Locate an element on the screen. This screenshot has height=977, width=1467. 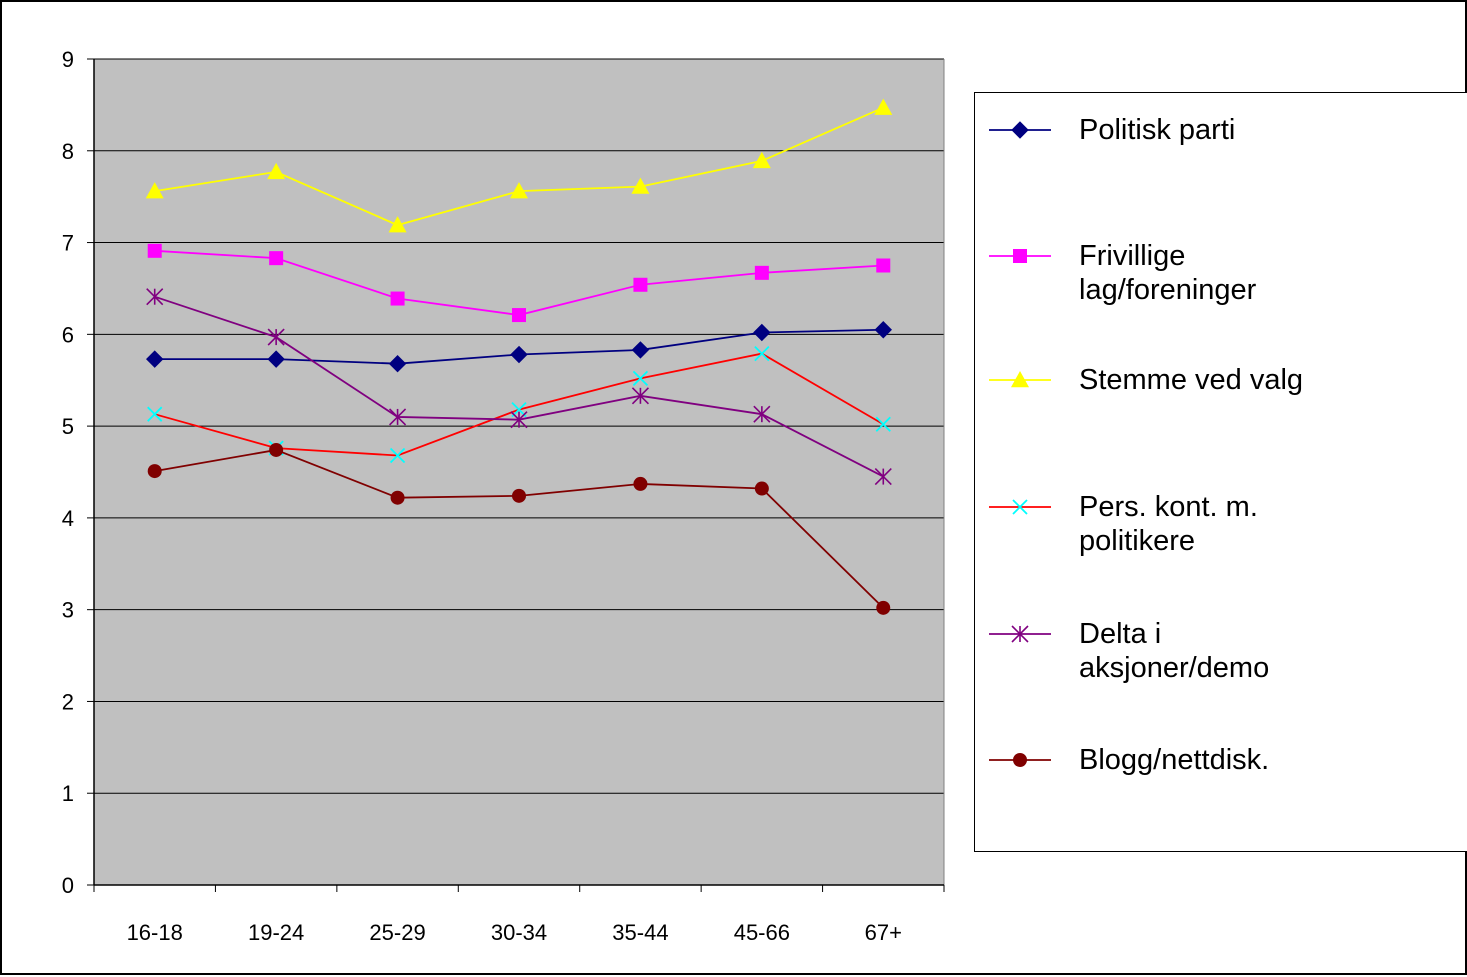
legend-entry: Frivillige lag/foreninger is located at coordinates (1220, 279).